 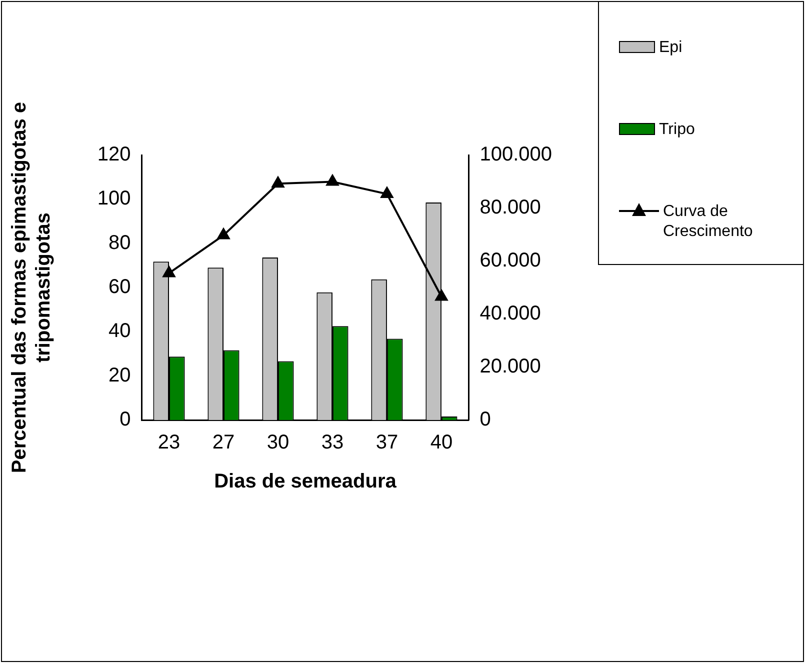 I want to click on y2-tick-label: 60.000, so click(x=510, y=261).